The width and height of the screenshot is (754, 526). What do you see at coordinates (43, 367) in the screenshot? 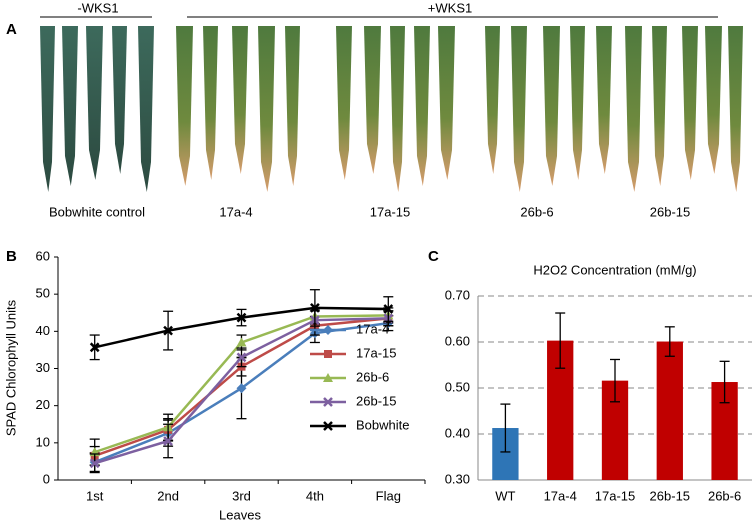
I see `y-tick-label: 30` at bounding box center [43, 367].